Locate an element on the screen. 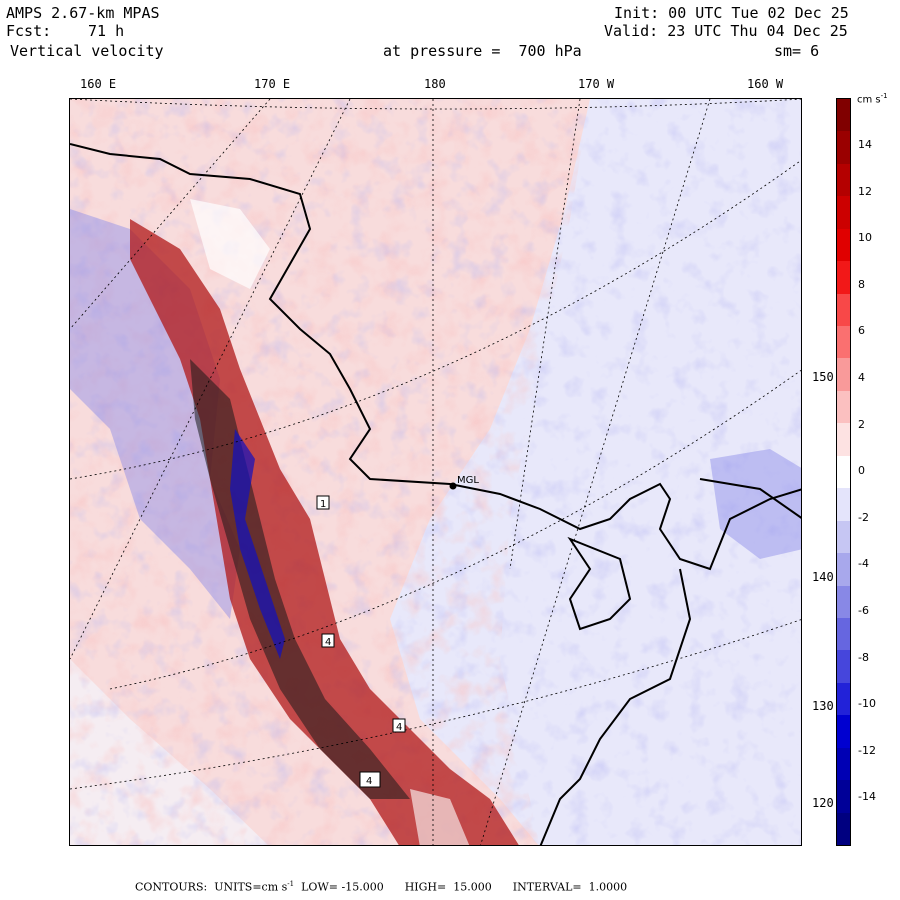  colorbar-tick-label: 10 is located at coordinates (865, 238).